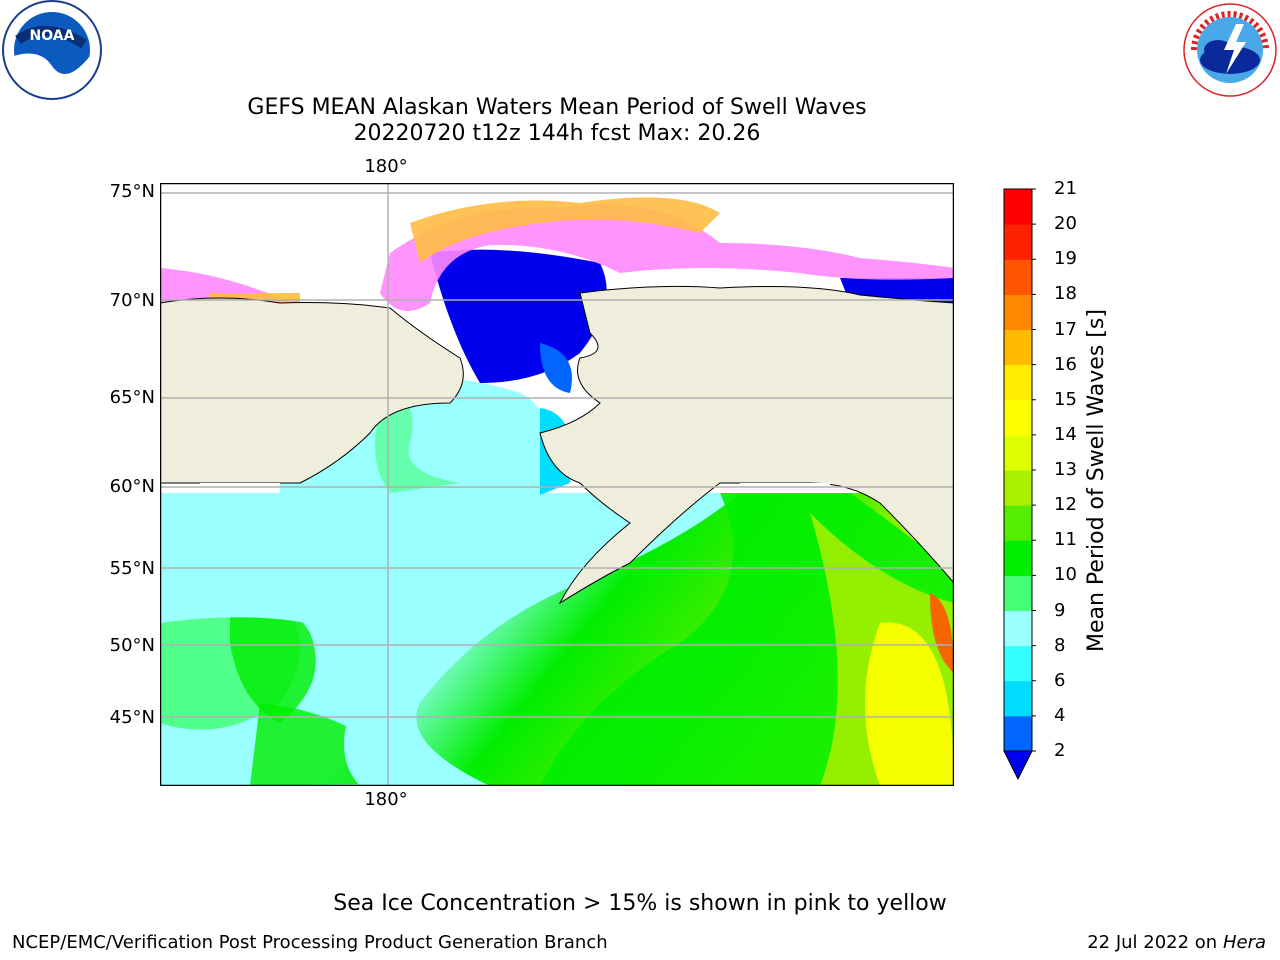 This screenshot has height=960, width=1280. Describe the element at coordinates (1065, 188) in the screenshot. I see `colorbar-tick-label: 21` at that location.